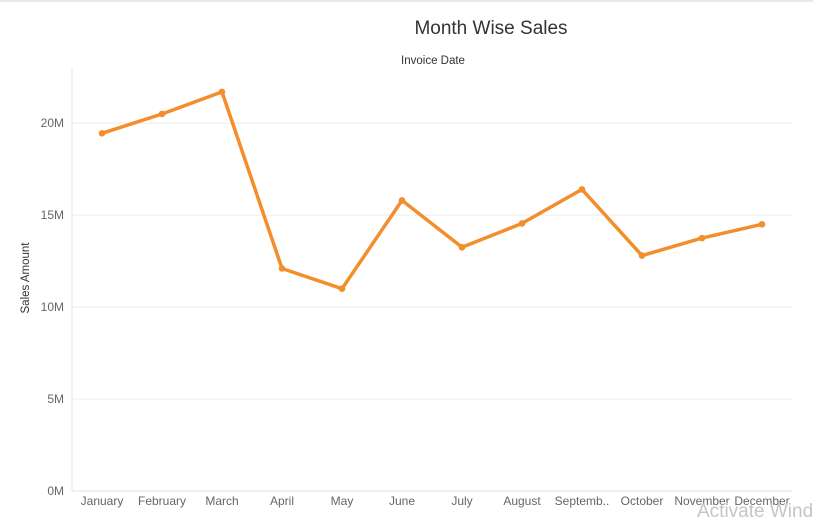  What do you see at coordinates (761, 501) in the screenshot?
I see `x-tick-label: December` at bounding box center [761, 501].